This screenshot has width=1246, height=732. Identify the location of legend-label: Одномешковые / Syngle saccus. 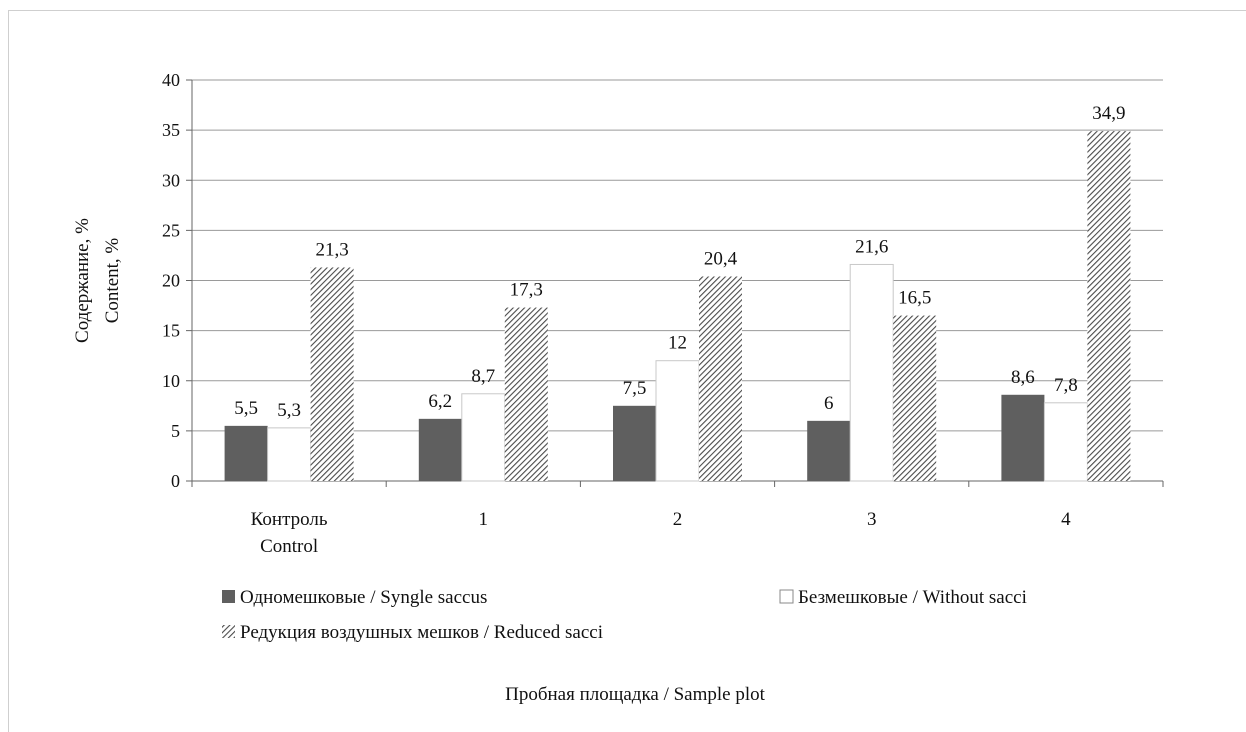
(363, 597).